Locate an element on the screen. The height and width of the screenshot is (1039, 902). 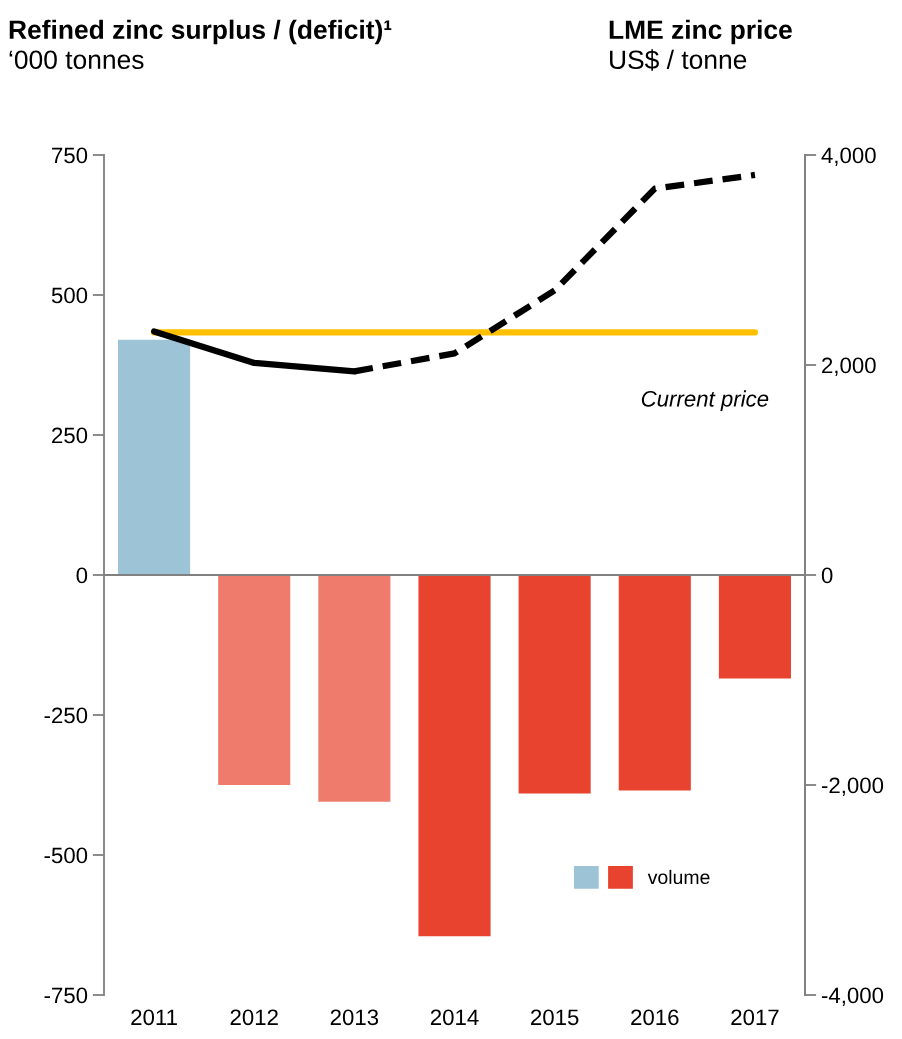
y-tick-label: 250 is located at coordinates (70, 435).